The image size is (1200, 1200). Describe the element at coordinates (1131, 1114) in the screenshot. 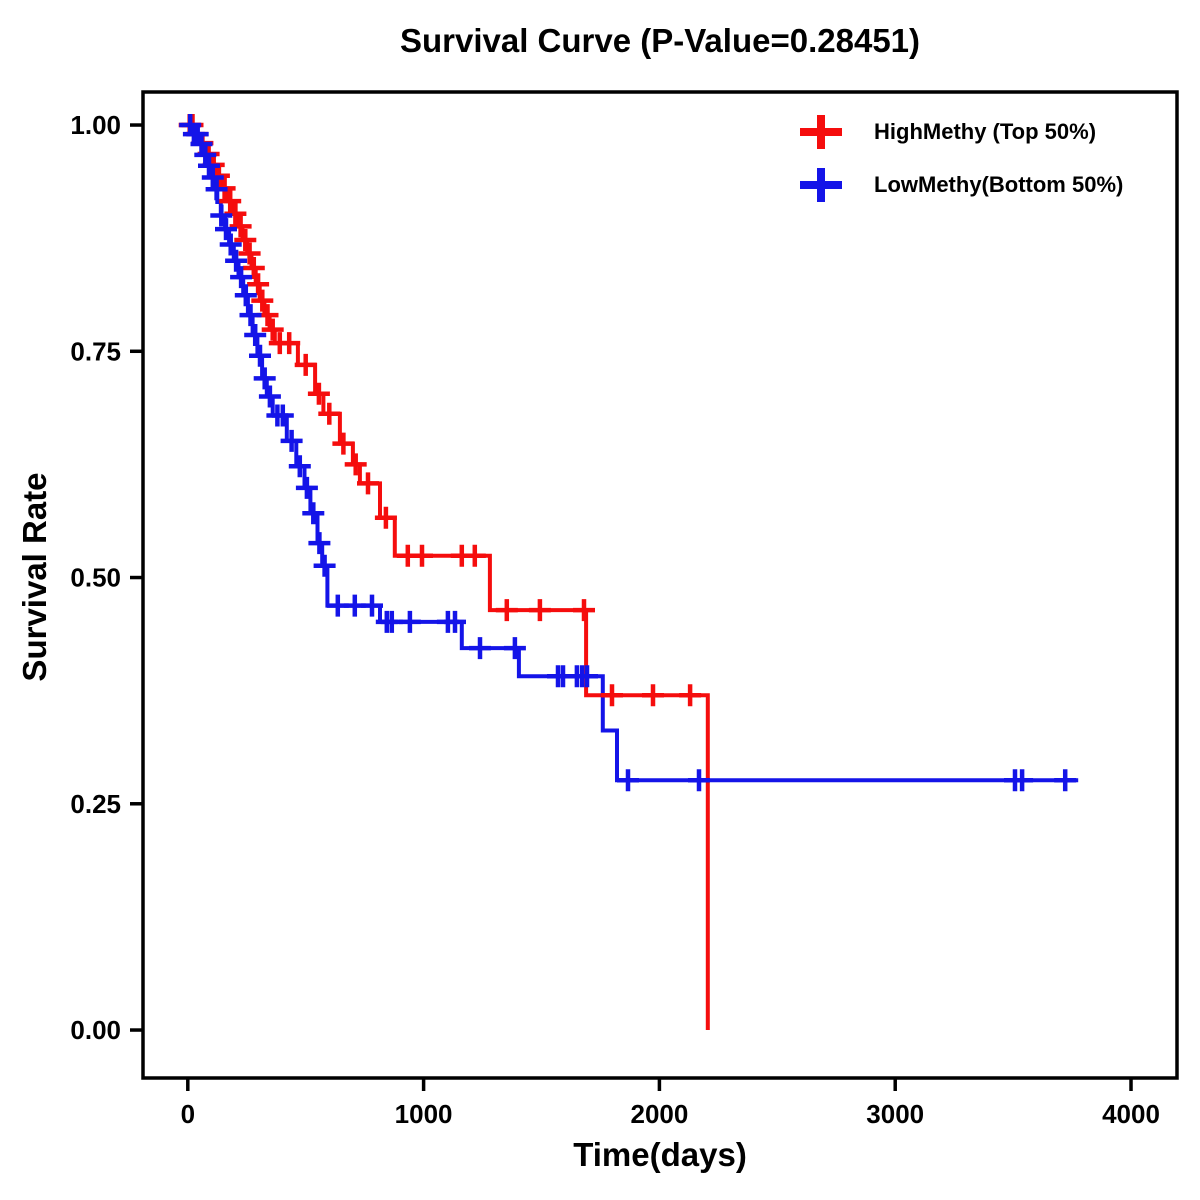

I see `x-tick-label: 4000` at that location.